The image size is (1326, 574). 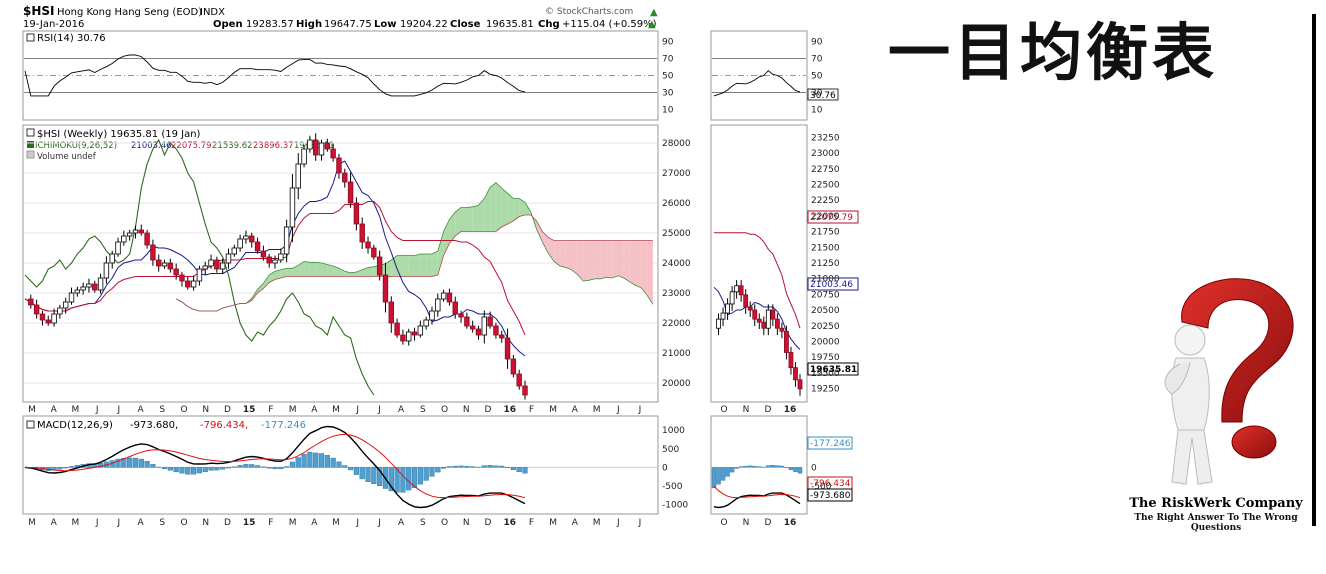 I want to click on x-axis-label-macd: S, so click(x=162, y=523).